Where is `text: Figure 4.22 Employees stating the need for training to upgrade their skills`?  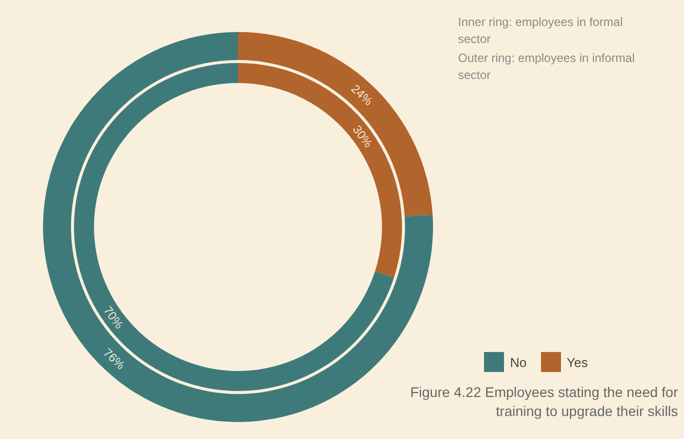 text: Figure 4.22 Employees stating the need for training to upgrade their skills is located at coordinates (543, 402).